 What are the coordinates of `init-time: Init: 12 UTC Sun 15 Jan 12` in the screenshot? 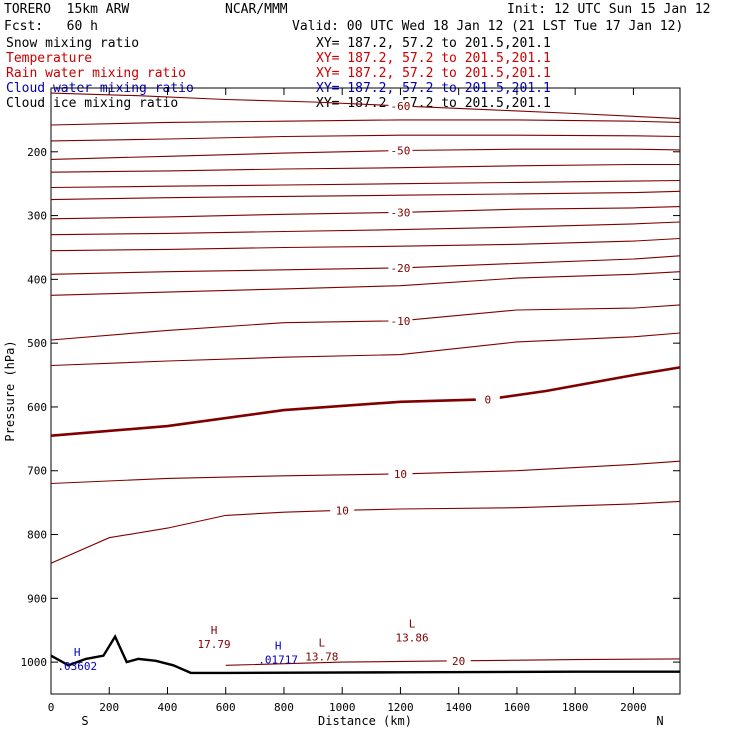 It's located at (609, 9).